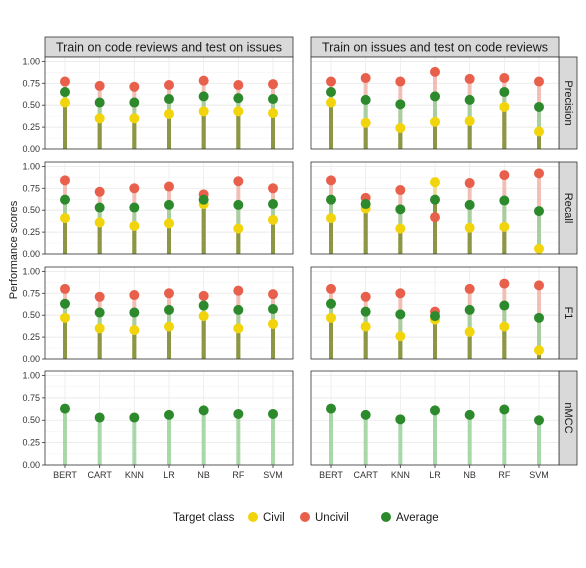 This screenshot has height=568, width=586. What do you see at coordinates (203, 475) in the screenshot?
I see `x-tick-label: NB` at bounding box center [203, 475].